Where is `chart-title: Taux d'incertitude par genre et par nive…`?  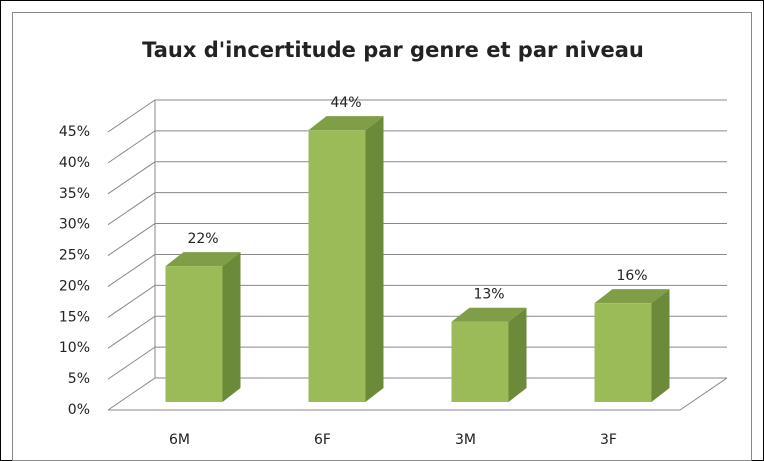 chart-title: Taux d'incertitude par genre et par nive… is located at coordinates (393, 50).